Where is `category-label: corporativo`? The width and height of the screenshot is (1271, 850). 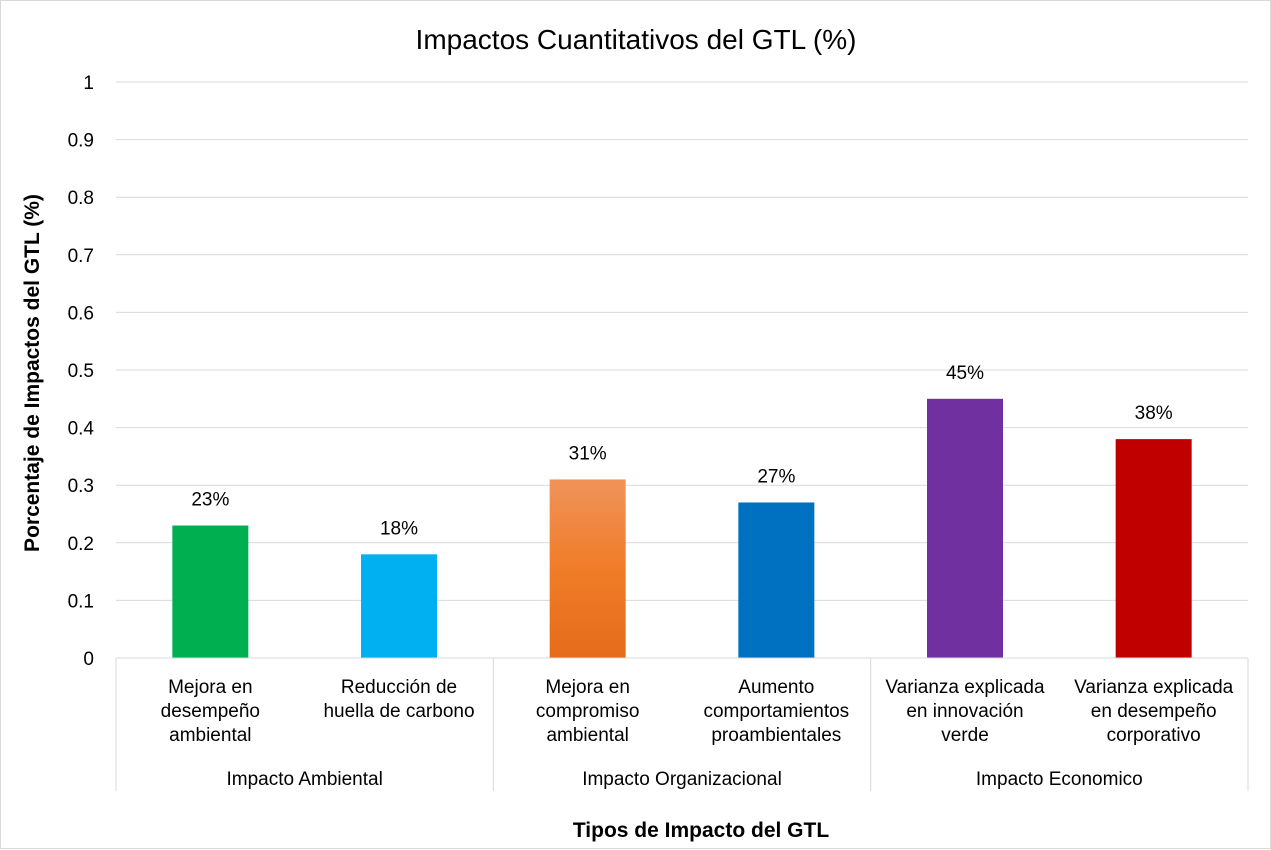 category-label: corporativo is located at coordinates (1154, 735).